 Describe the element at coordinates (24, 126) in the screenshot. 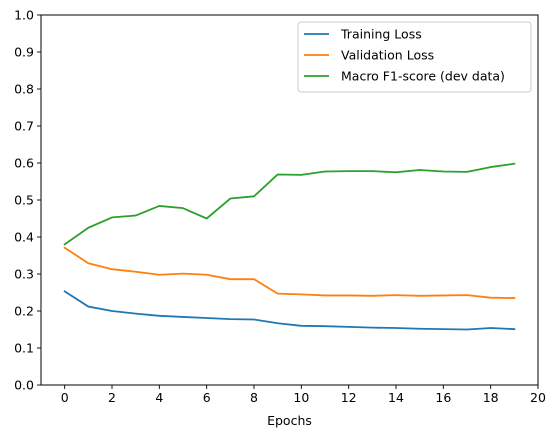

I see `y-tick-label: 0.7` at that location.